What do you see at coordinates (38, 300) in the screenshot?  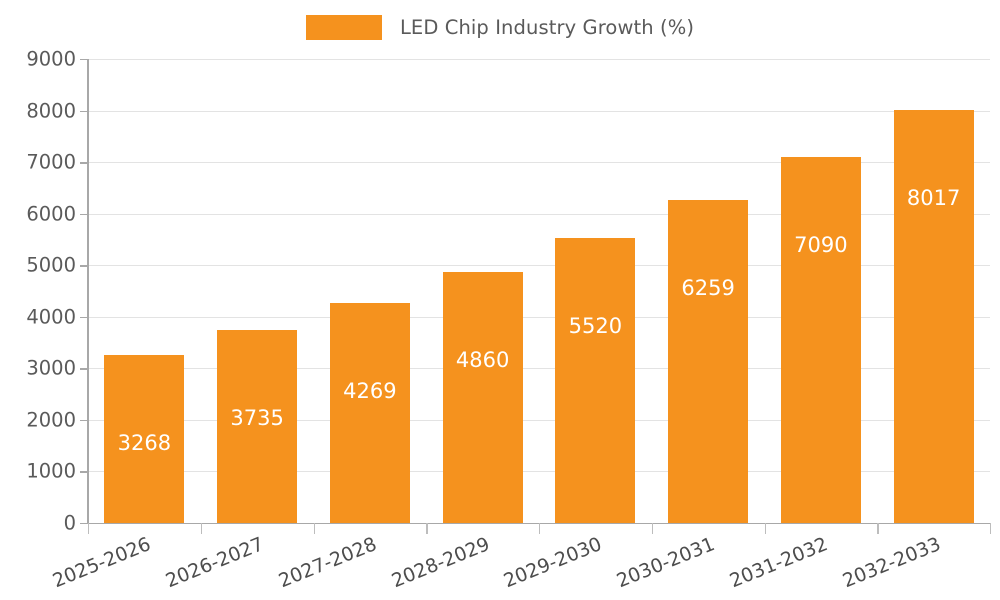 I see `y-axis-tick-labels: 0 1000 2000 3000 4000 5000 6000 7000 8000 9000` at bounding box center [38, 300].